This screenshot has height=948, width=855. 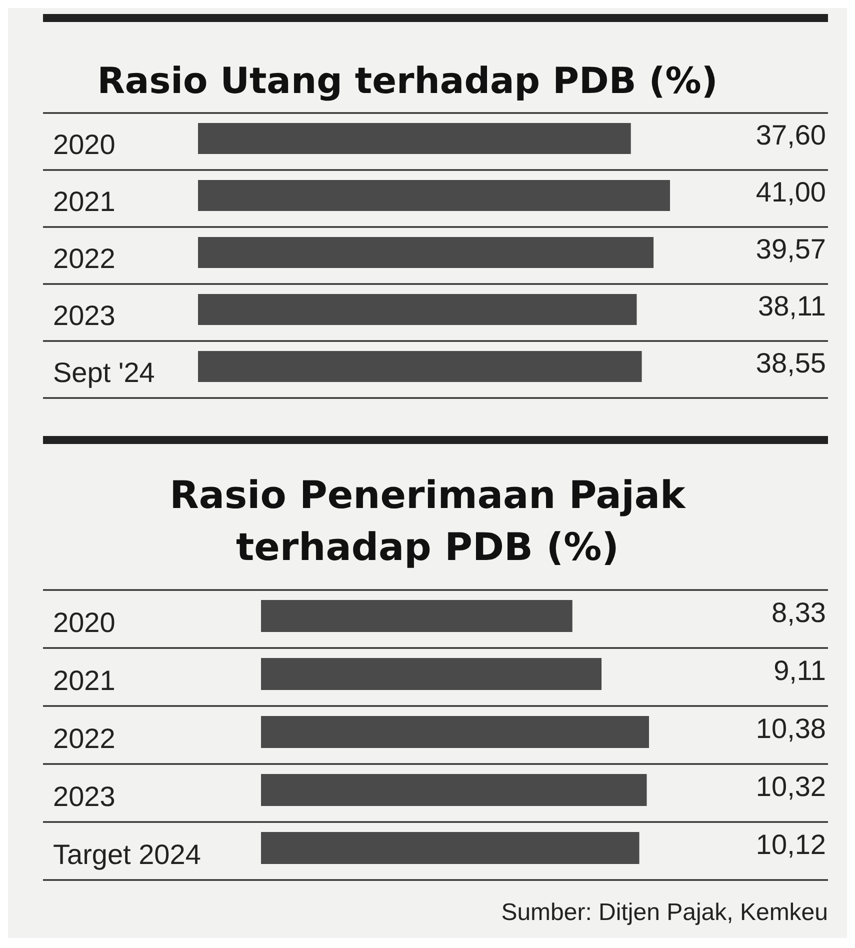 What do you see at coordinates (791, 786) in the screenshot?
I see `data-label: 10,32` at bounding box center [791, 786].